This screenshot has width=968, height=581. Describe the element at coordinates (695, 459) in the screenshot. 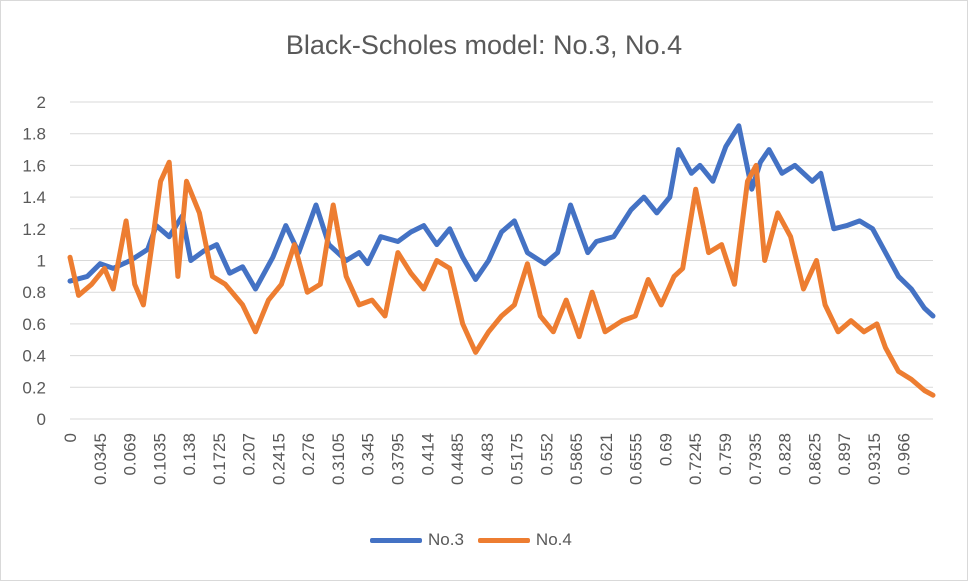

I see `x-tick-label-21: 0.7245` at that location.